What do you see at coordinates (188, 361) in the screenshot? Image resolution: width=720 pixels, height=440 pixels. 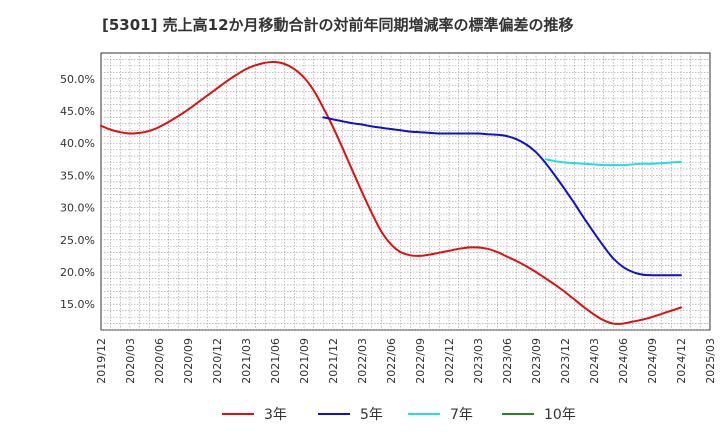 I see `x-tick-label: 2020/09` at bounding box center [188, 361].